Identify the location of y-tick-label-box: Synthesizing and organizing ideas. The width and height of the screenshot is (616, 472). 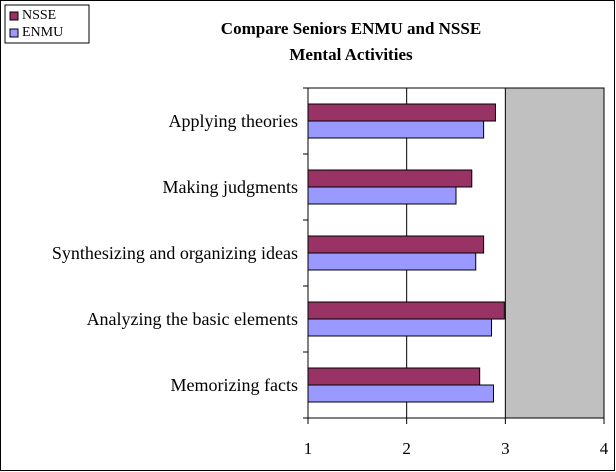
(149, 253).